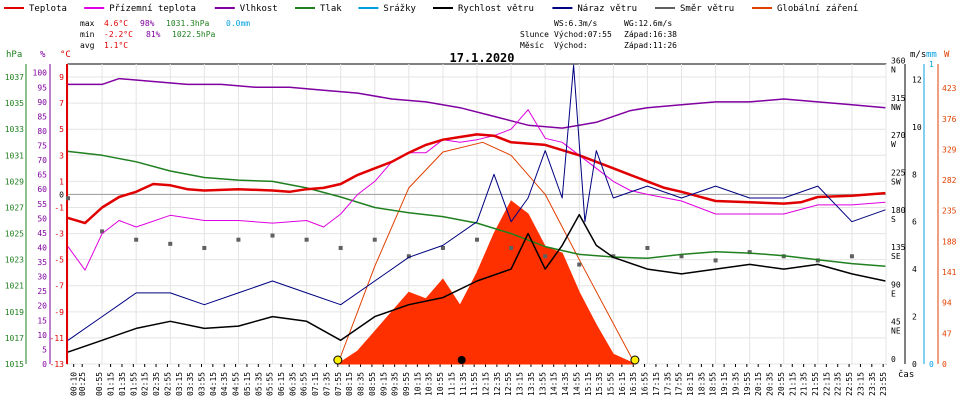 The width and height of the screenshot is (966, 400). Describe the element at coordinates (583, 34) in the screenshot. I see `sunrise-time: Východ:07:55` at that location.